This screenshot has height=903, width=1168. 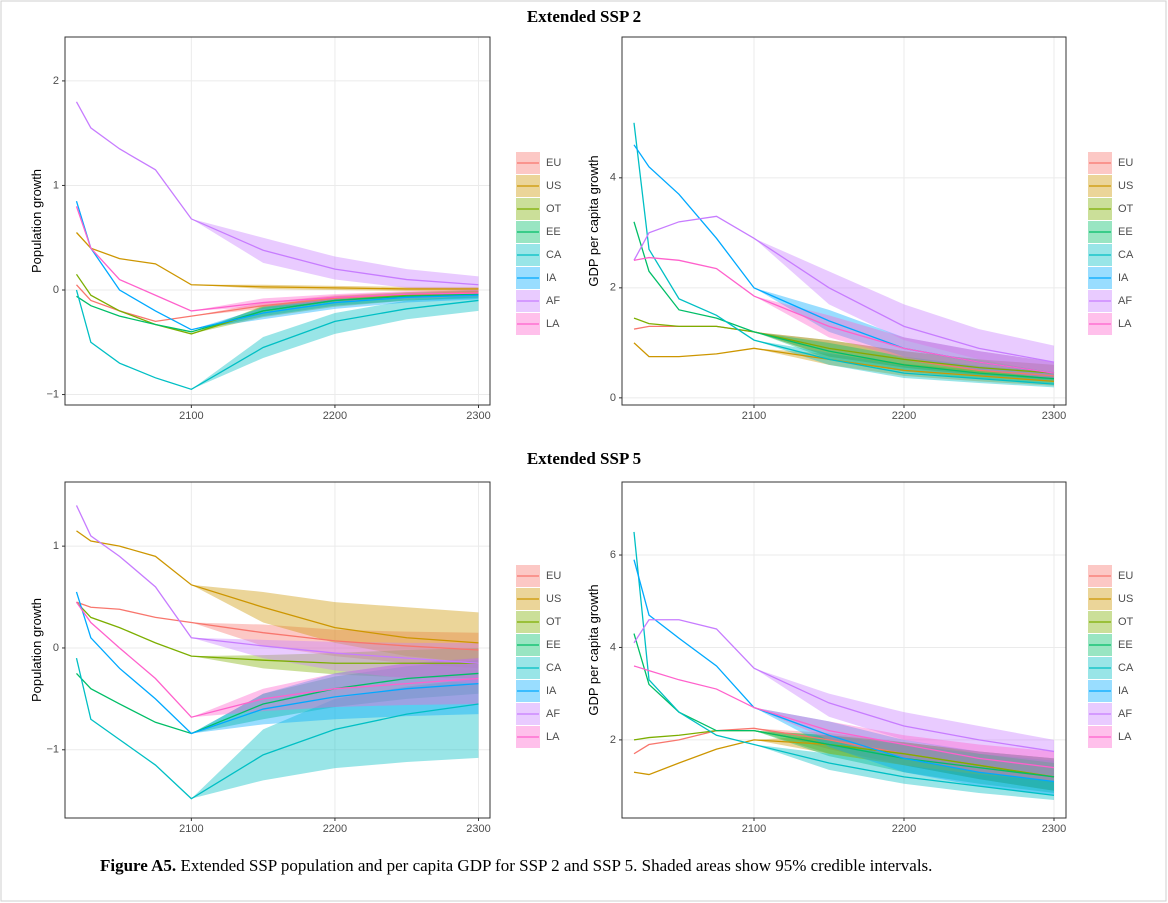 What do you see at coordinates (584, 16) in the screenshot?
I see `section-title: Extended SSP 2` at bounding box center [584, 16].